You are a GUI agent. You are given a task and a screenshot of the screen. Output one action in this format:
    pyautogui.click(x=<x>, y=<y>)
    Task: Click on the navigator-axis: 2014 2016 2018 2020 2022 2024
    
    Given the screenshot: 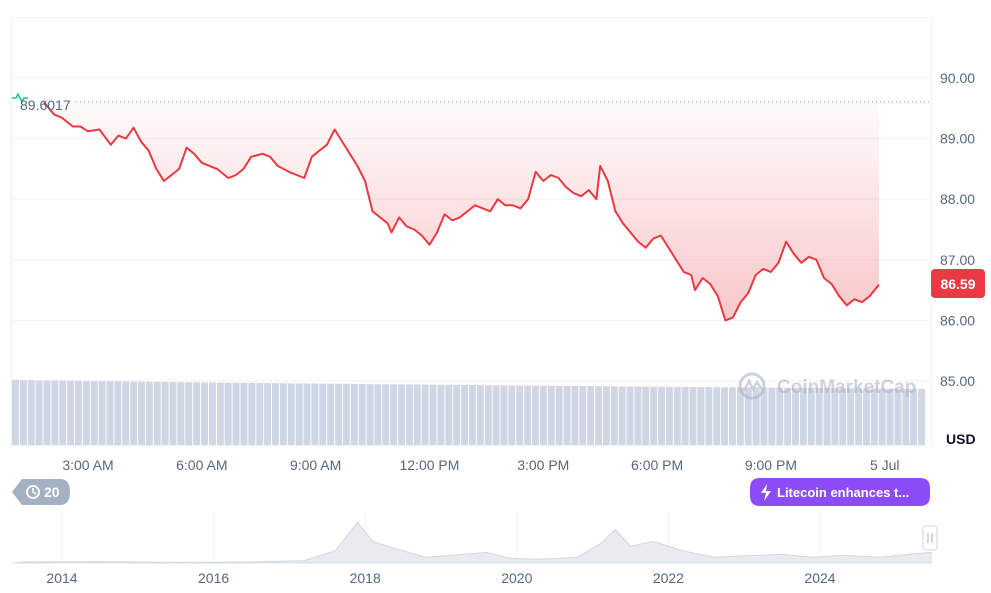 What is the action you would take?
    pyautogui.click(x=440, y=578)
    